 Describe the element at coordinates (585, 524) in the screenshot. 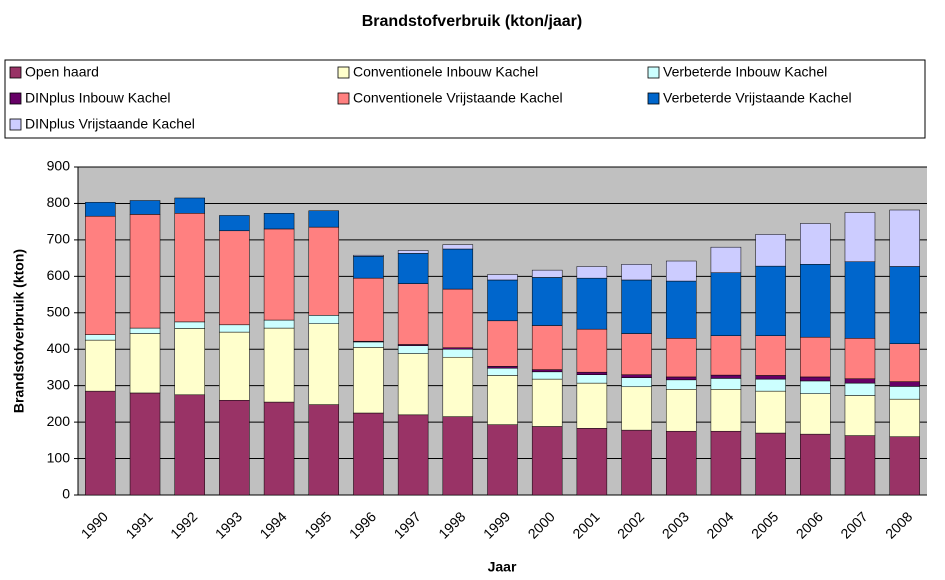

I see `x-tick-label: 2001` at that location.